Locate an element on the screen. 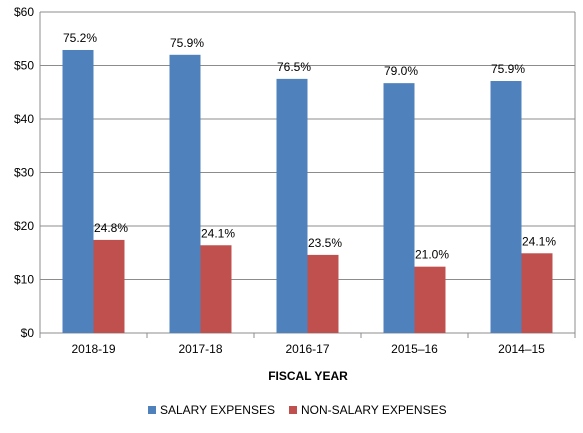 Image resolution: width=583 pixels, height=433 pixels. x-tick-label: 2015–16 is located at coordinates (414, 349).